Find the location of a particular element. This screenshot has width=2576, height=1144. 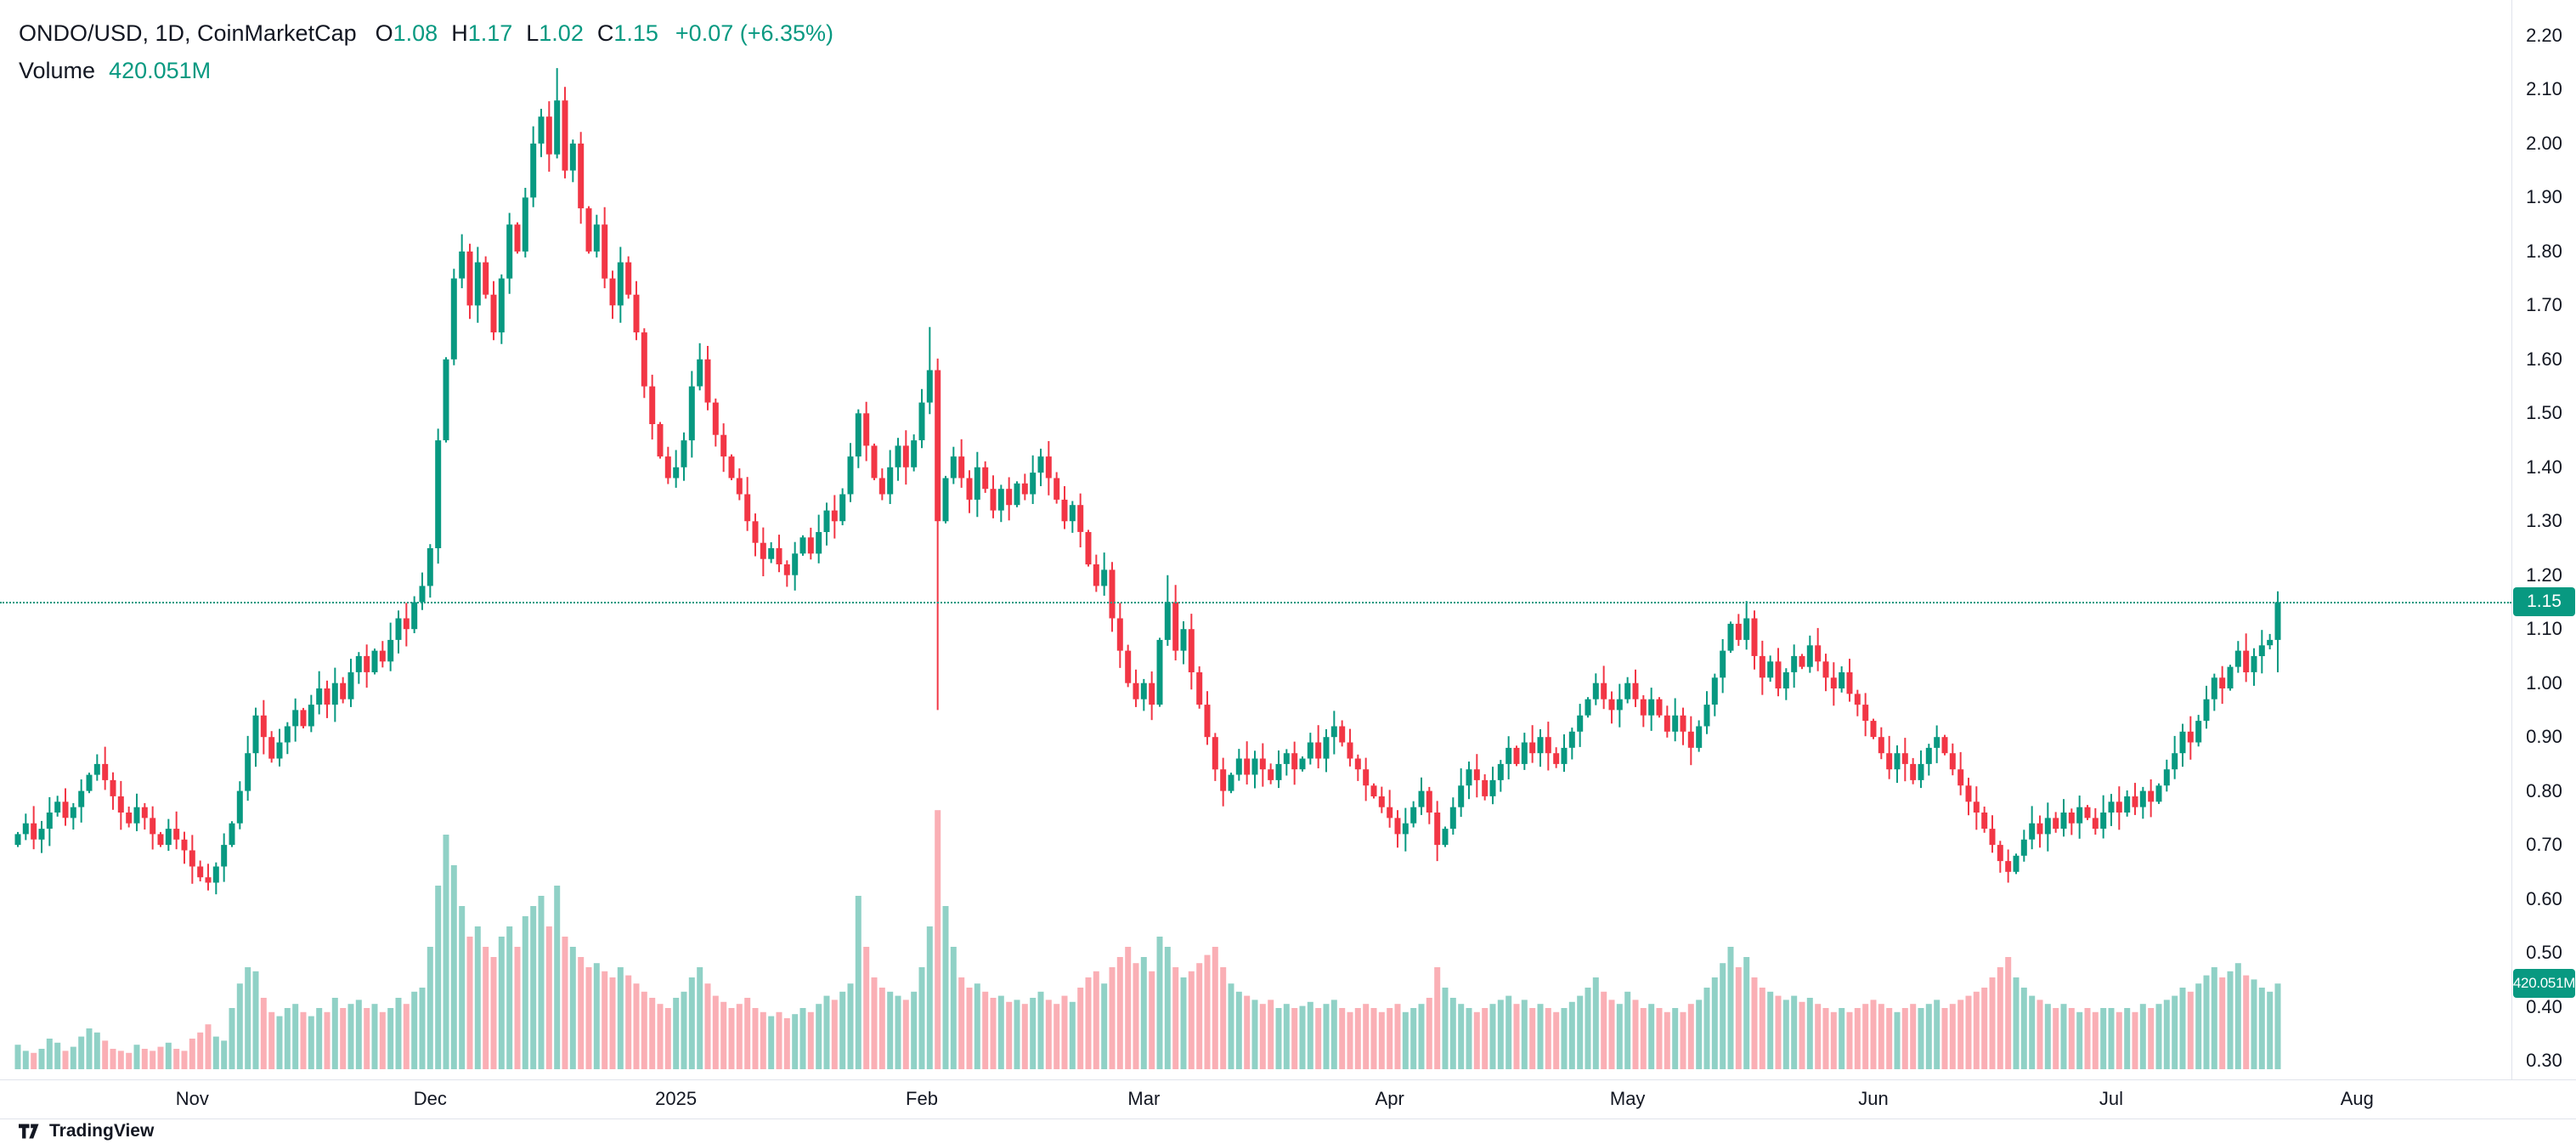

time-axis-label: Jul is located at coordinates (2111, 1098).